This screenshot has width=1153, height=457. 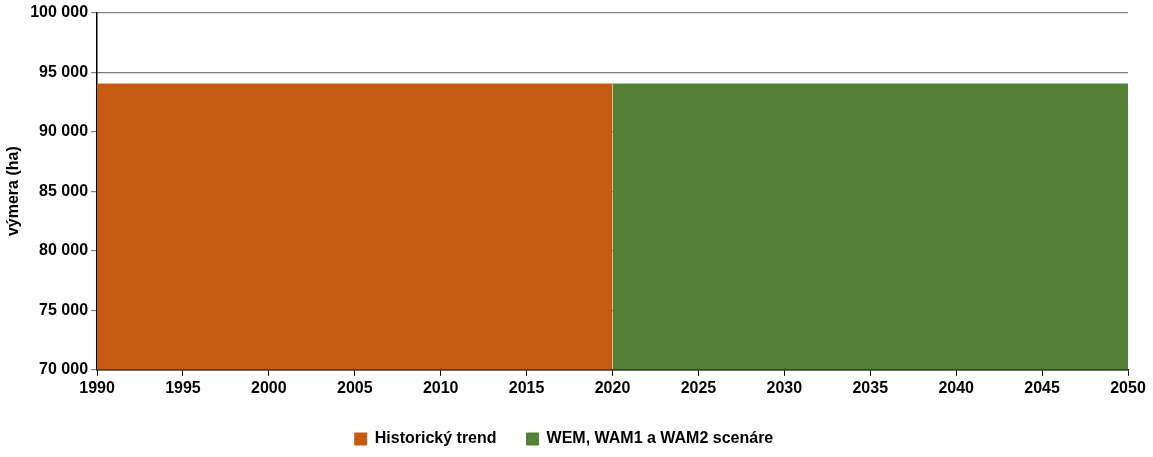 What do you see at coordinates (64, 190) in the screenshot?
I see `y-tick-label: 85 000` at bounding box center [64, 190].